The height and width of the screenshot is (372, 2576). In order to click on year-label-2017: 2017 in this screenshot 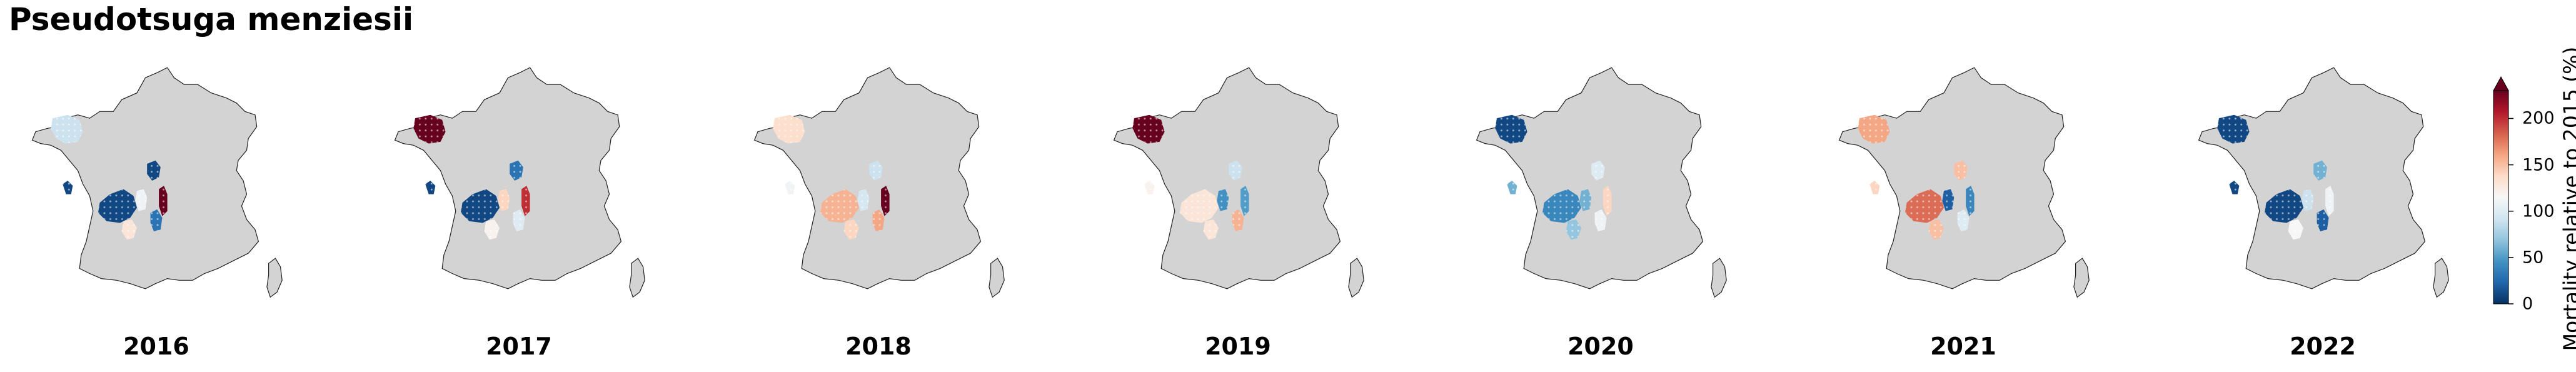, I will do `click(519, 346)`.